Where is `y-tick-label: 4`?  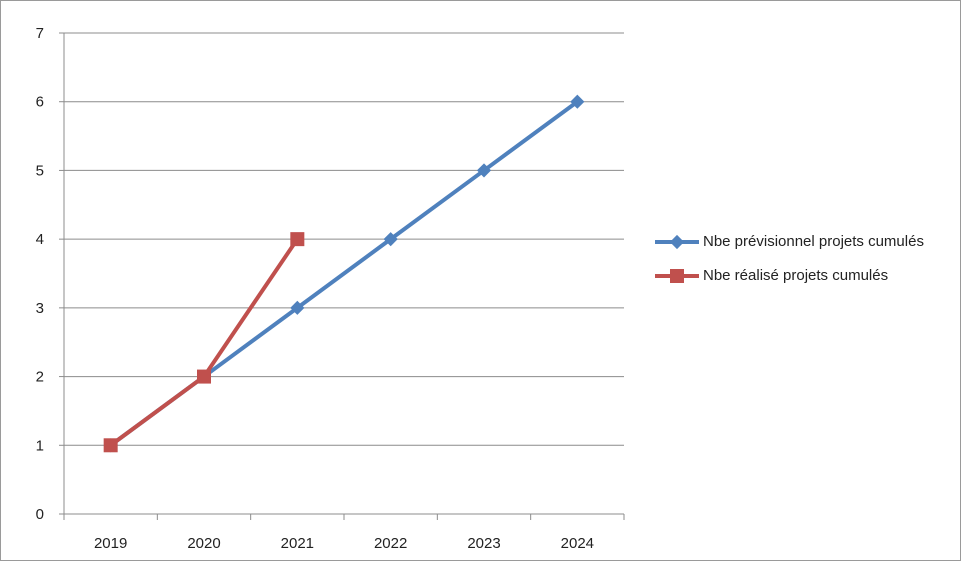
y-tick-label: 4 is located at coordinates (40, 239).